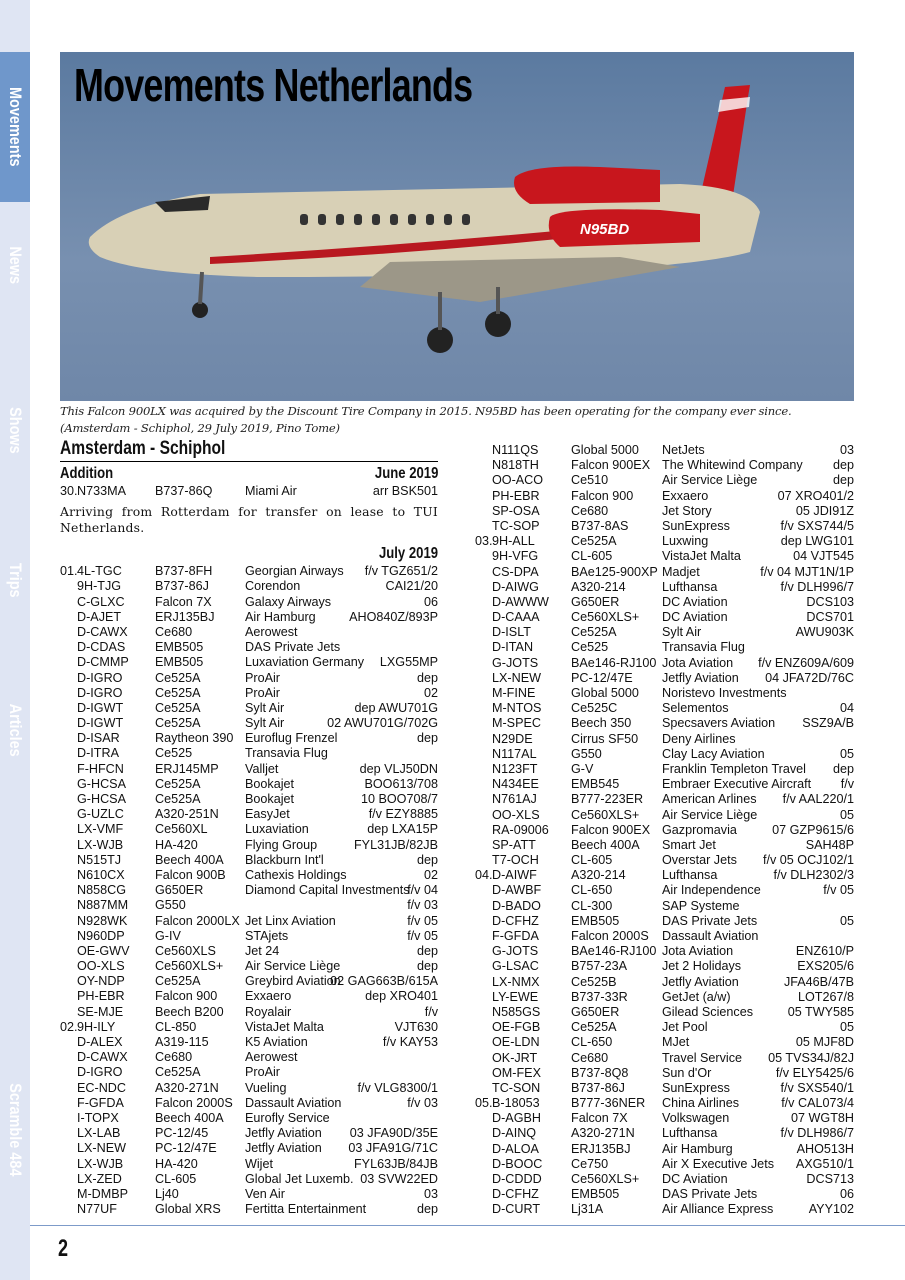 This screenshot has height=1280, width=905. Describe the element at coordinates (100, 692) in the screenshot. I see `cell-registration: D-IGRO` at that location.